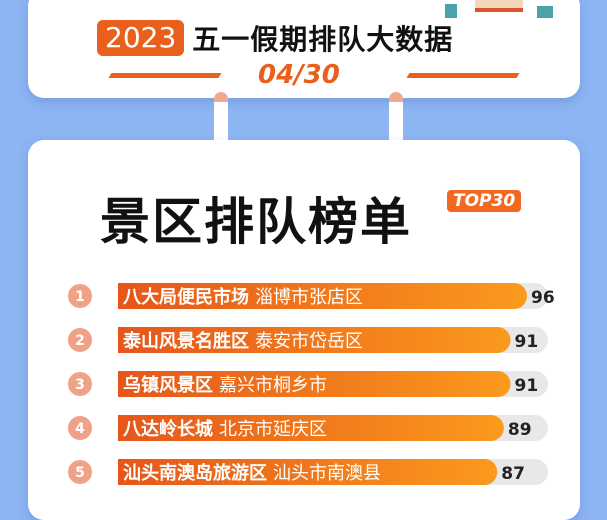 The image size is (607, 520). What do you see at coordinates (185, 341) in the screenshot?
I see `attraction-name: 泰山风景名胜区` at bounding box center [185, 341].